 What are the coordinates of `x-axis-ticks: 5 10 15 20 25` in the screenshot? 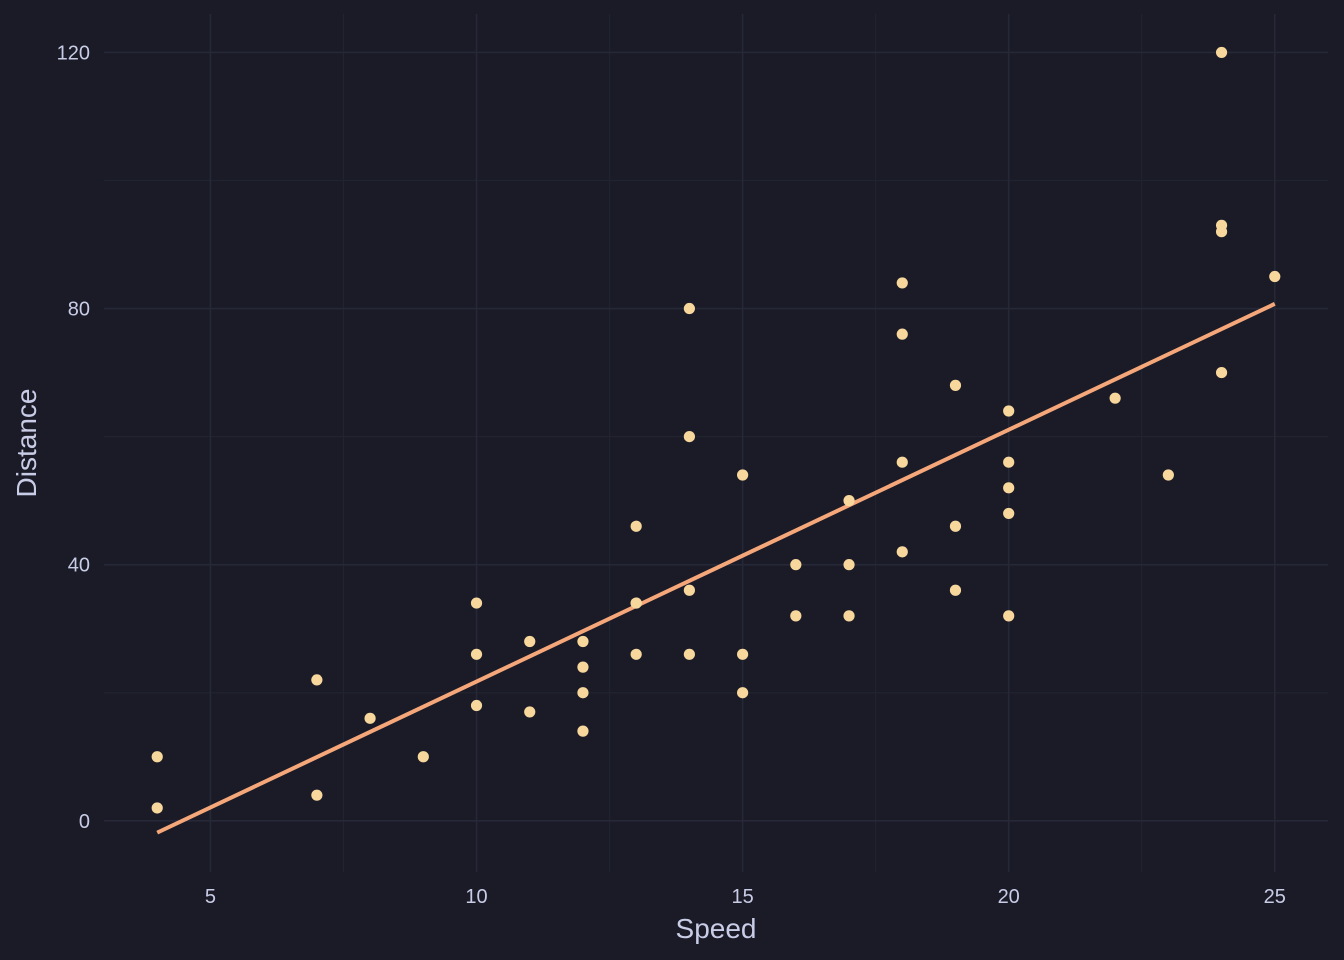 It's located at (745, 897).